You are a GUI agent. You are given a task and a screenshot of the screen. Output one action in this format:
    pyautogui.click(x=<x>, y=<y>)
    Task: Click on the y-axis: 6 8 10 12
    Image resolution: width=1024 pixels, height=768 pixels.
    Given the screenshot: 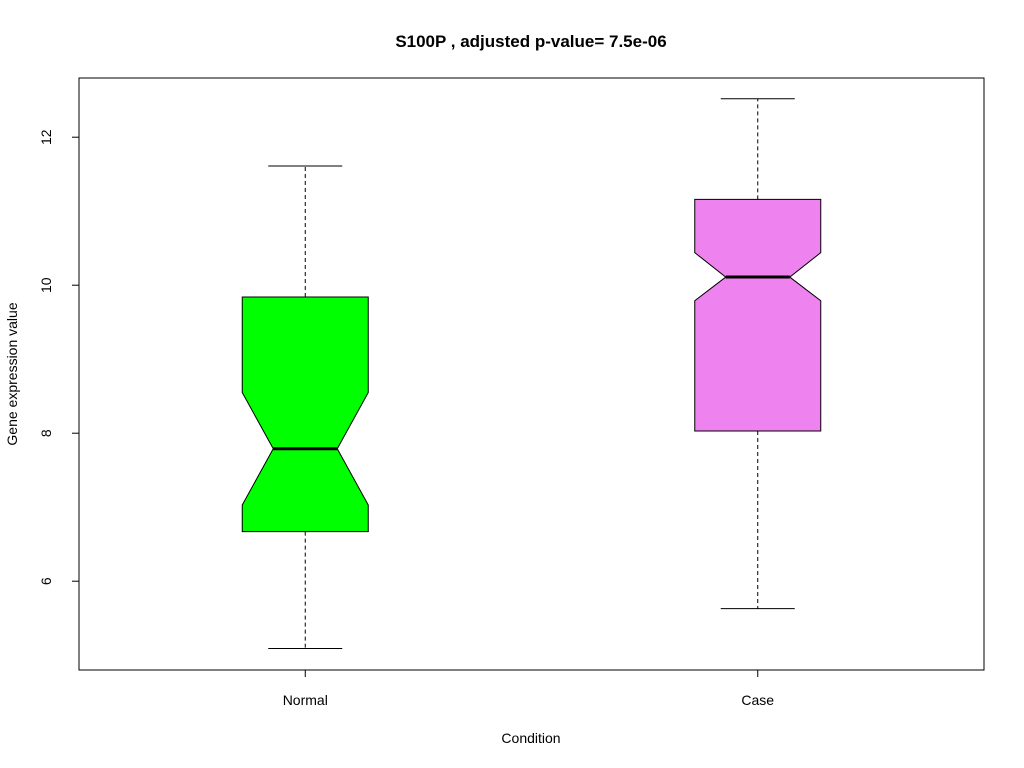 What is the action you would take?
    pyautogui.click(x=59, y=357)
    